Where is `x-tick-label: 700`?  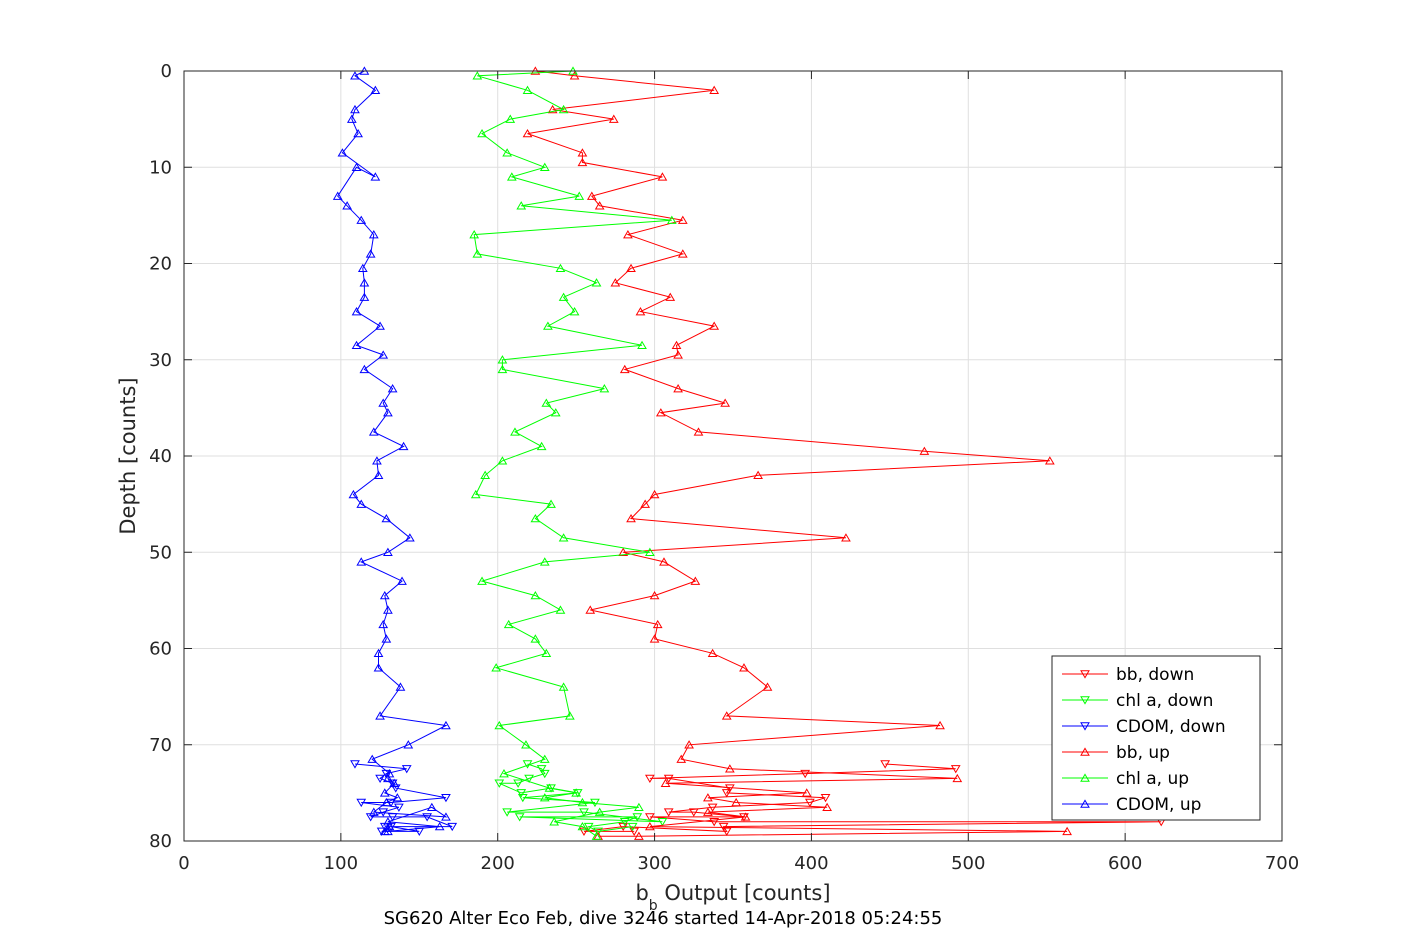
x-tick-label: 700 is located at coordinates (1282, 863).